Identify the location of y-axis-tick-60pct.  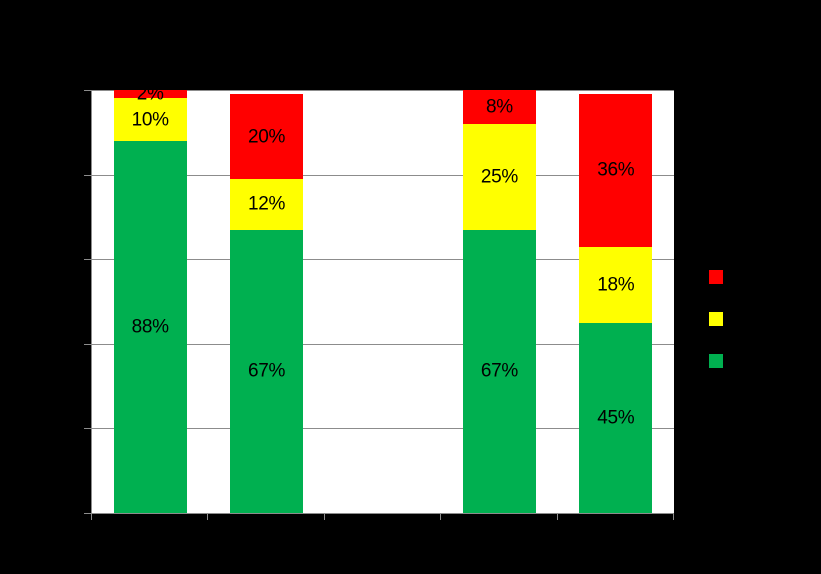
(87, 260).